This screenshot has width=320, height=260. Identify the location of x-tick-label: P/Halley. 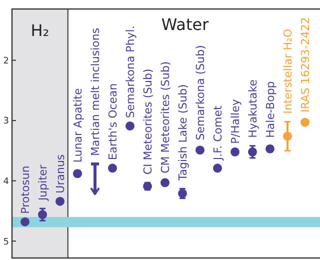
(235, 121).